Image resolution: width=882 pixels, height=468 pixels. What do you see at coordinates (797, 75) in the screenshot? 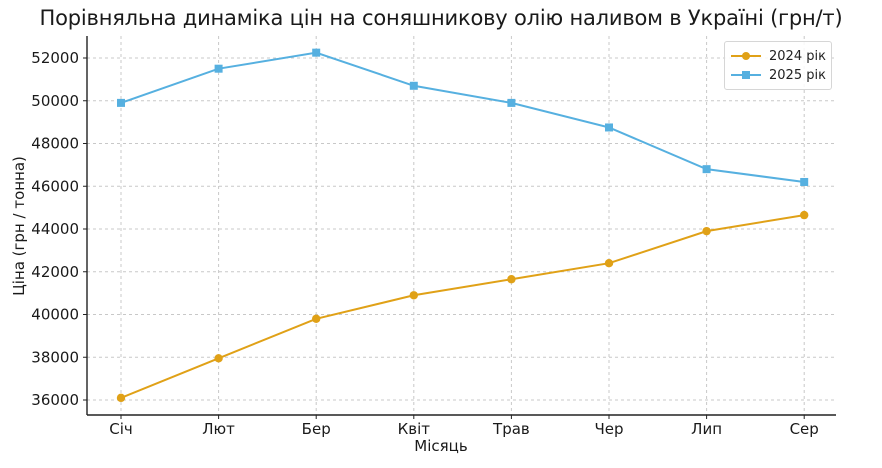
I see `legend-label: 2025 рік` at bounding box center [797, 75].